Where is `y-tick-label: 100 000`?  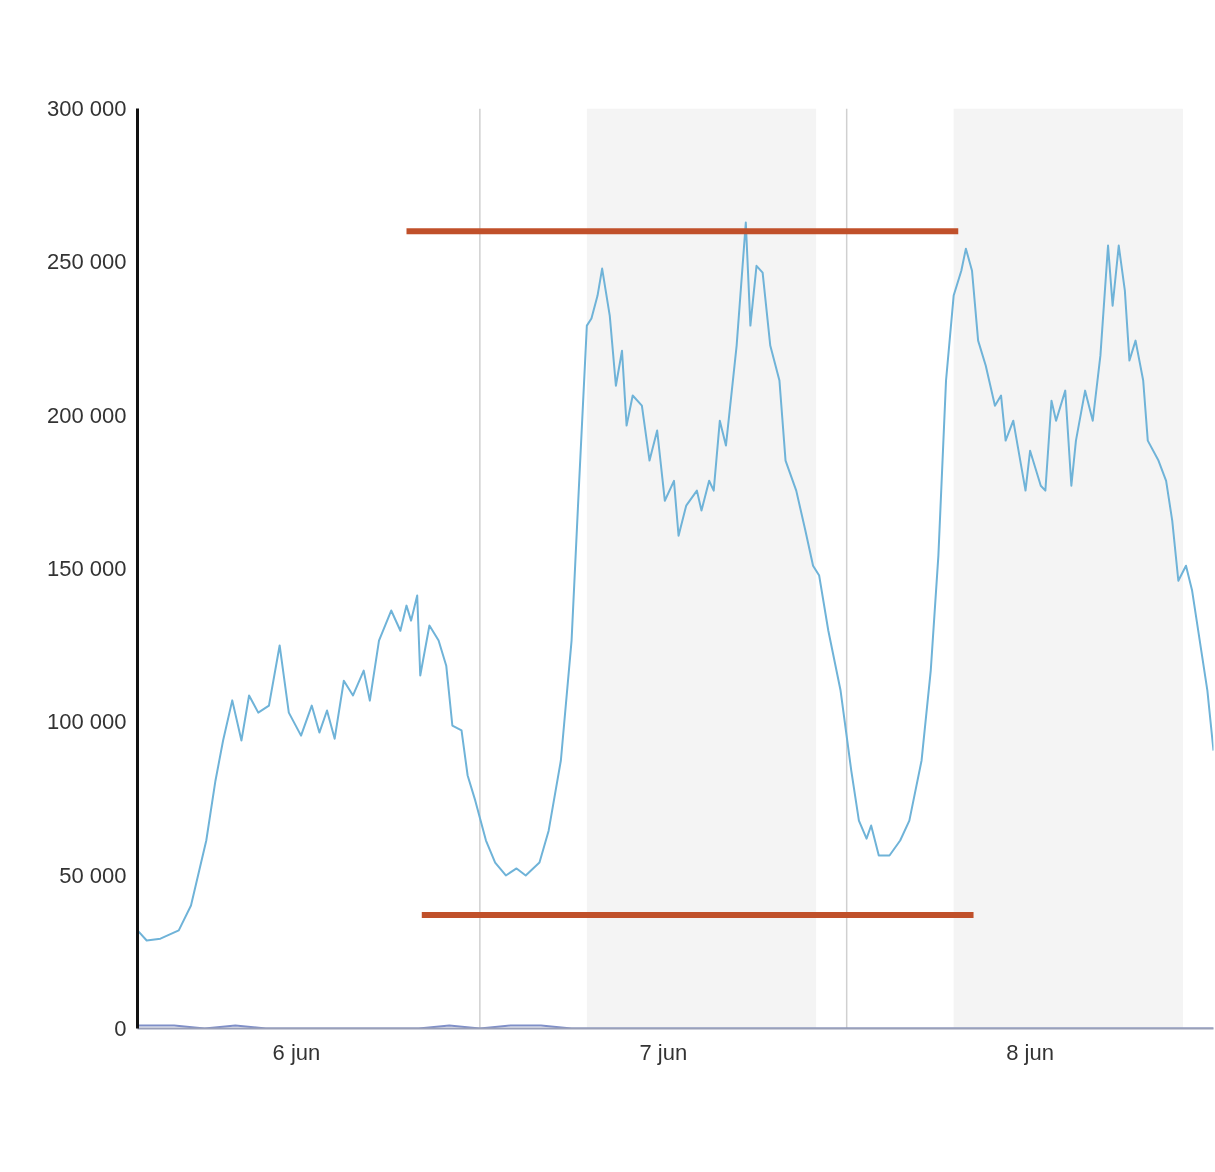 y-tick-label: 100 000 is located at coordinates (86, 722).